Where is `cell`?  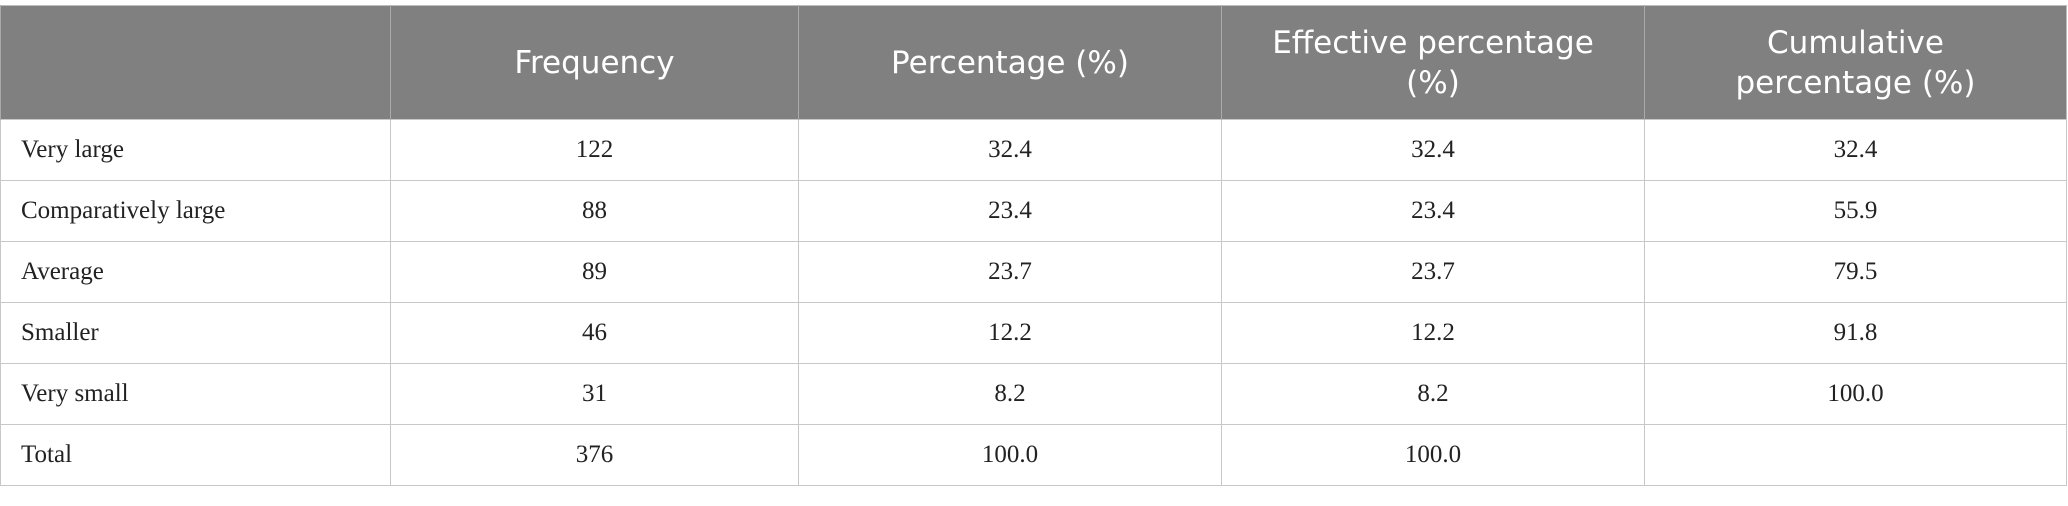 cell is located at coordinates (1855, 455).